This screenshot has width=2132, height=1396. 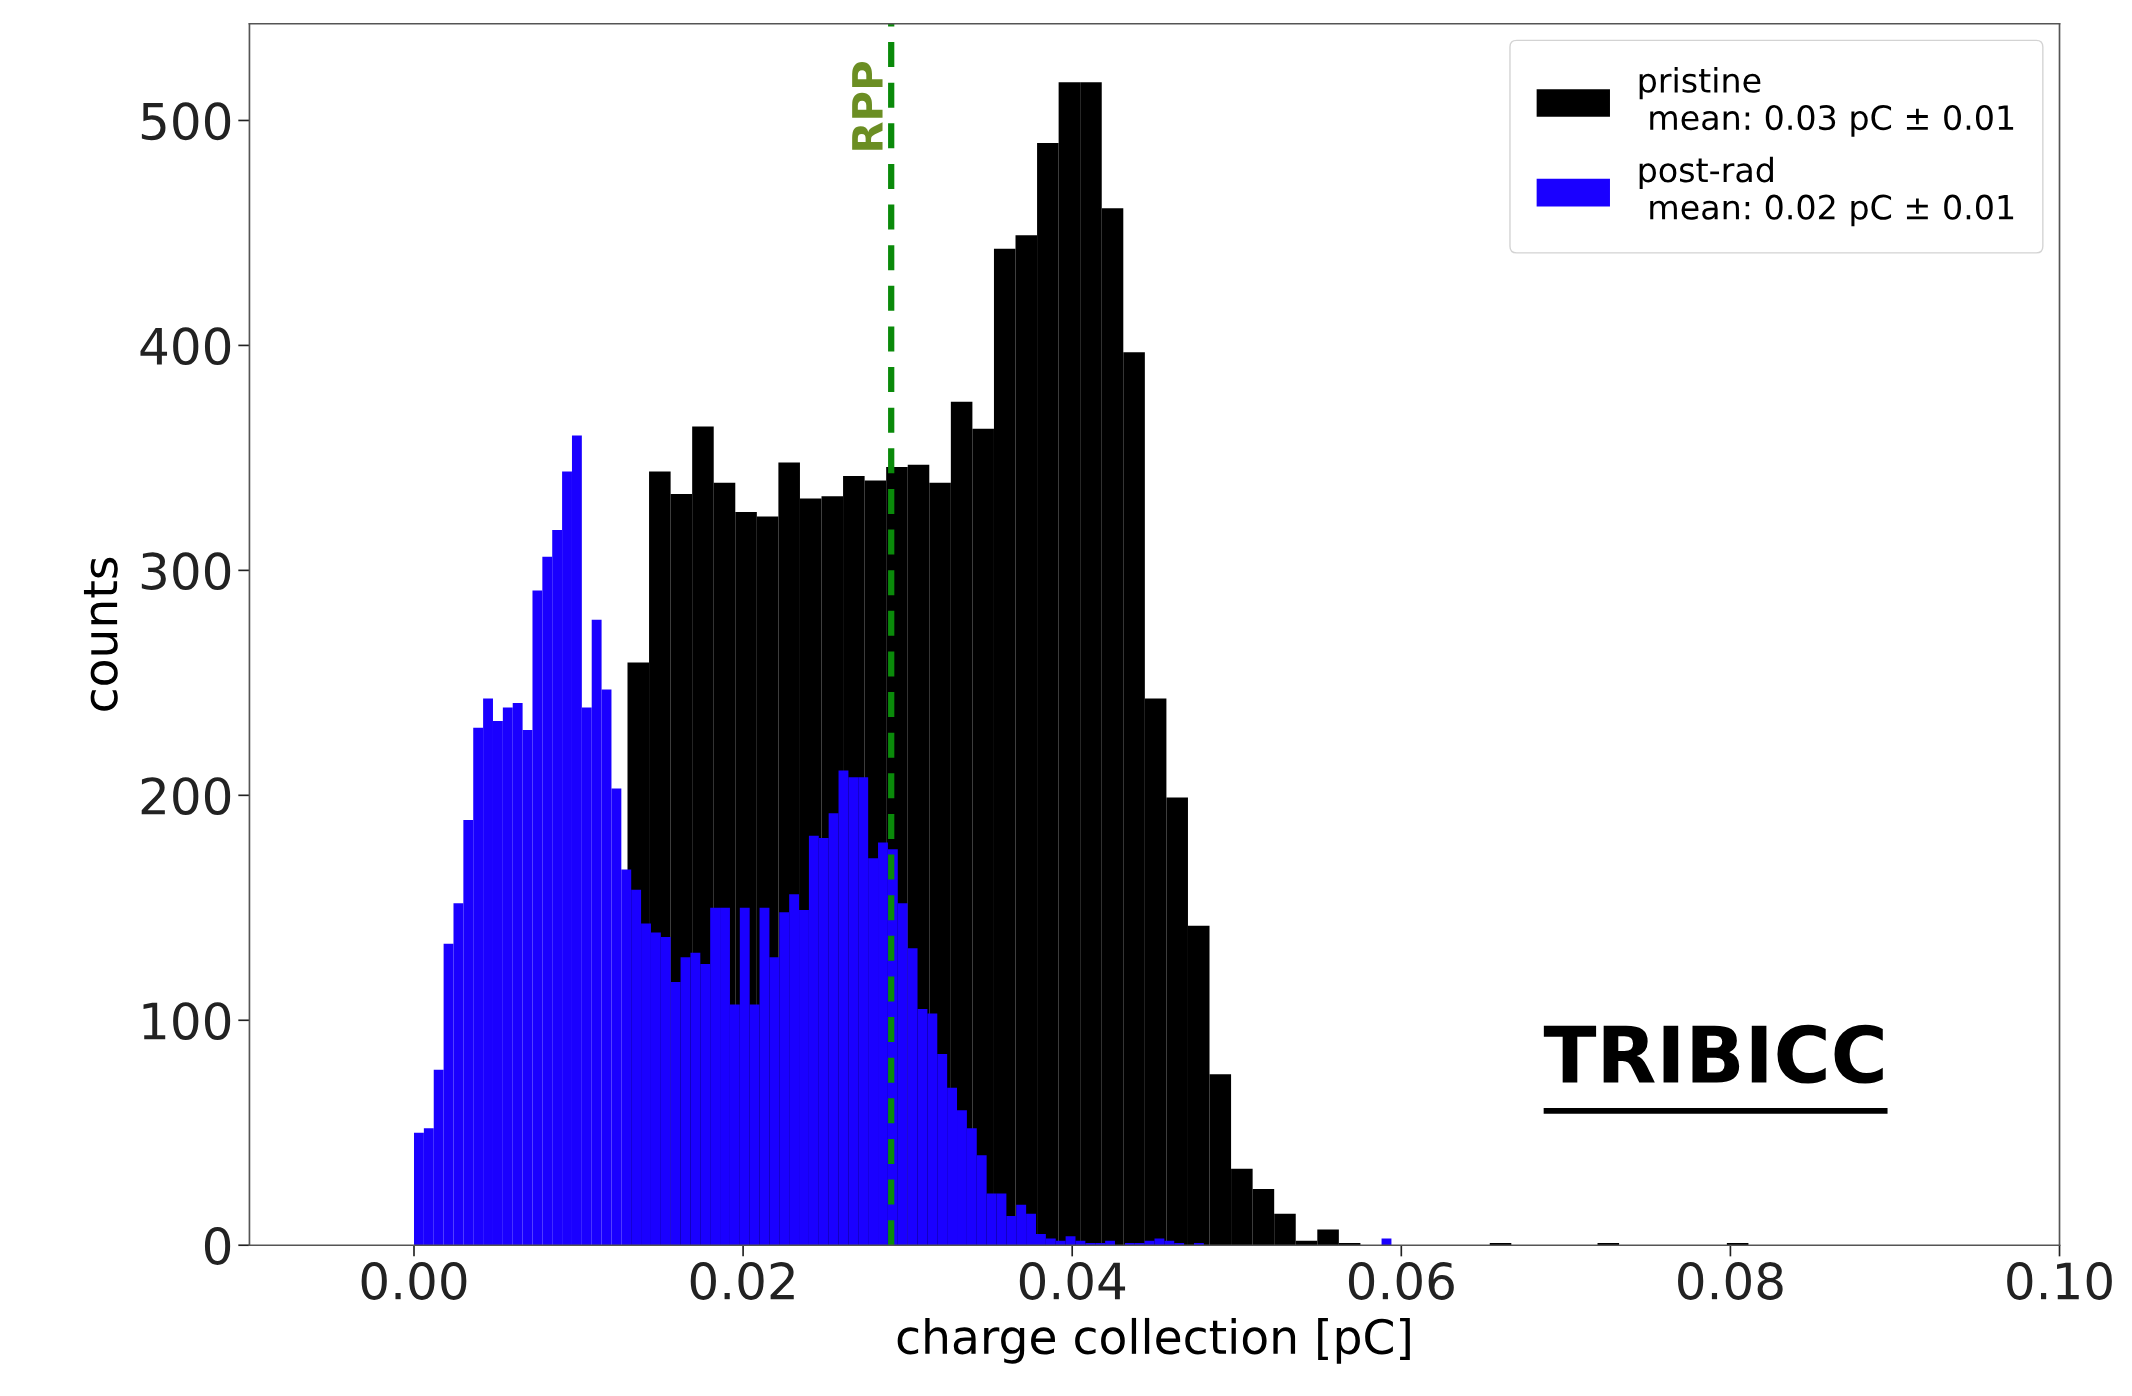 I want to click on legend-label: post-rad mean: 0.02 pC ± 0.01, so click(x=1826, y=191).